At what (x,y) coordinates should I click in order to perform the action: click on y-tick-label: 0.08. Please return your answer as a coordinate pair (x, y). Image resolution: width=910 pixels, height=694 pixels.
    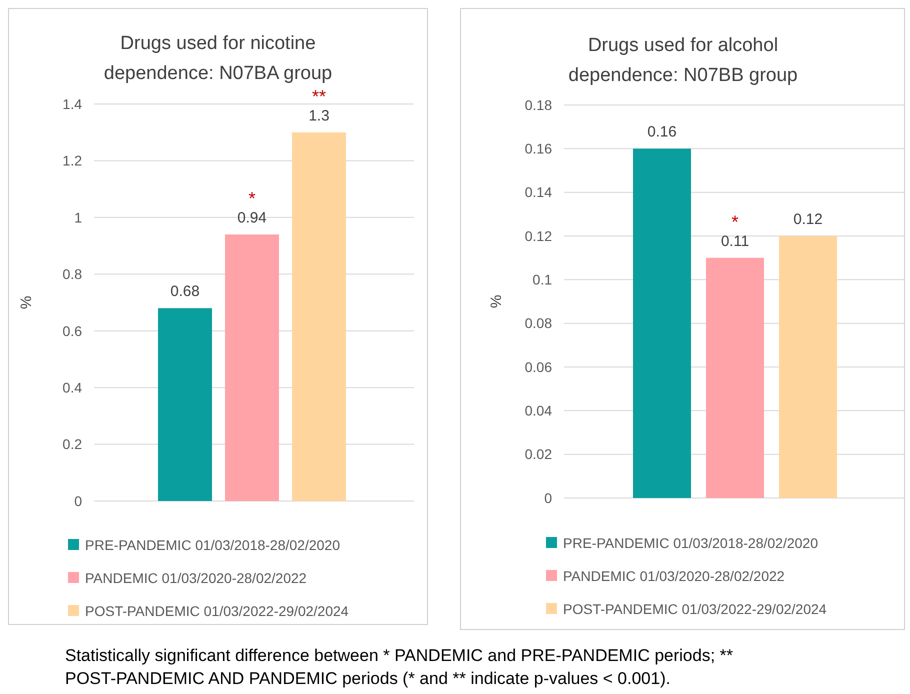
    Looking at the image, I should click on (538, 323).